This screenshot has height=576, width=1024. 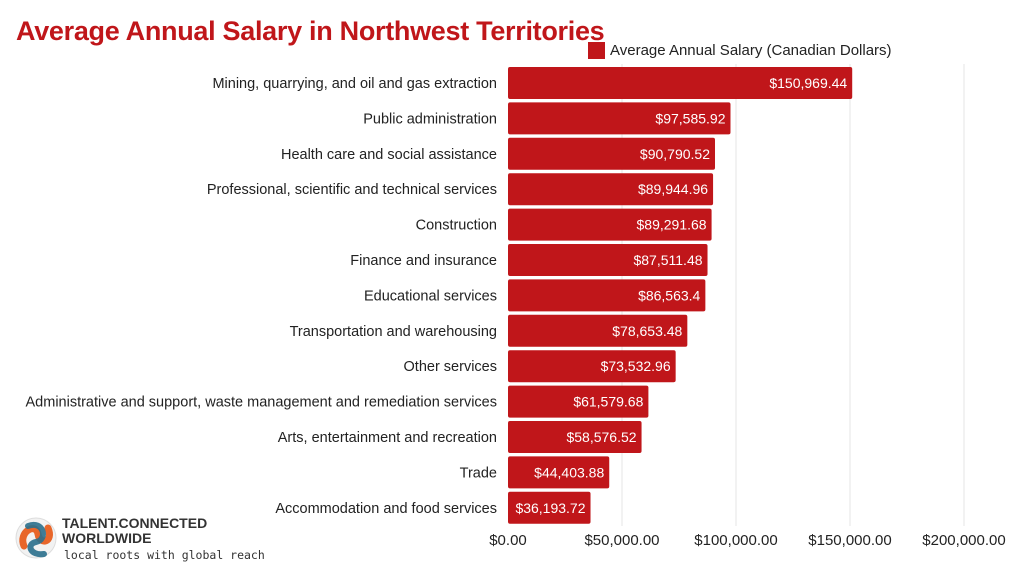 What do you see at coordinates (672, 225) in the screenshot?
I see `data-label: $89,291.68` at bounding box center [672, 225].